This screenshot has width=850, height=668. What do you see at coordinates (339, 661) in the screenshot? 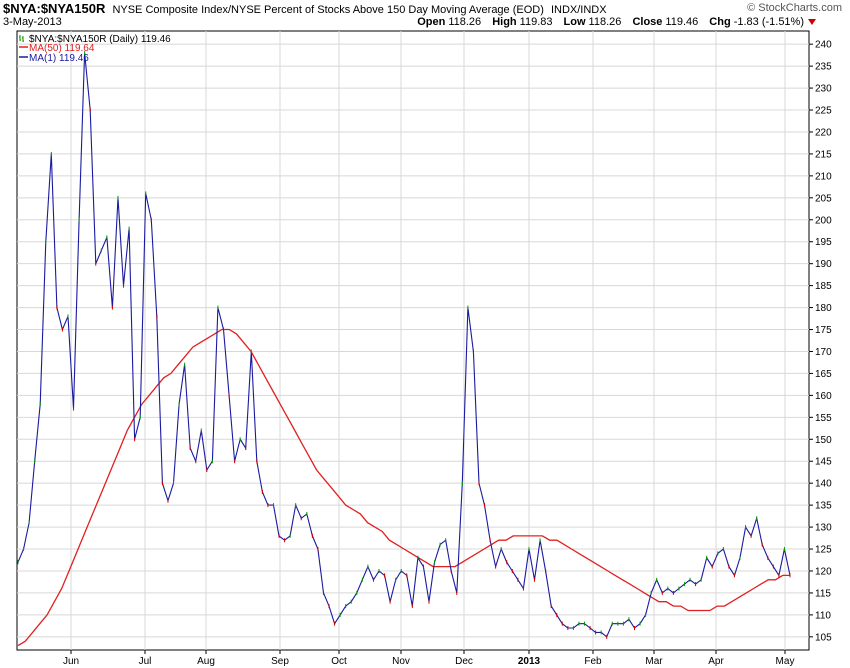
I see `x-tick-label: Oct` at bounding box center [339, 661].